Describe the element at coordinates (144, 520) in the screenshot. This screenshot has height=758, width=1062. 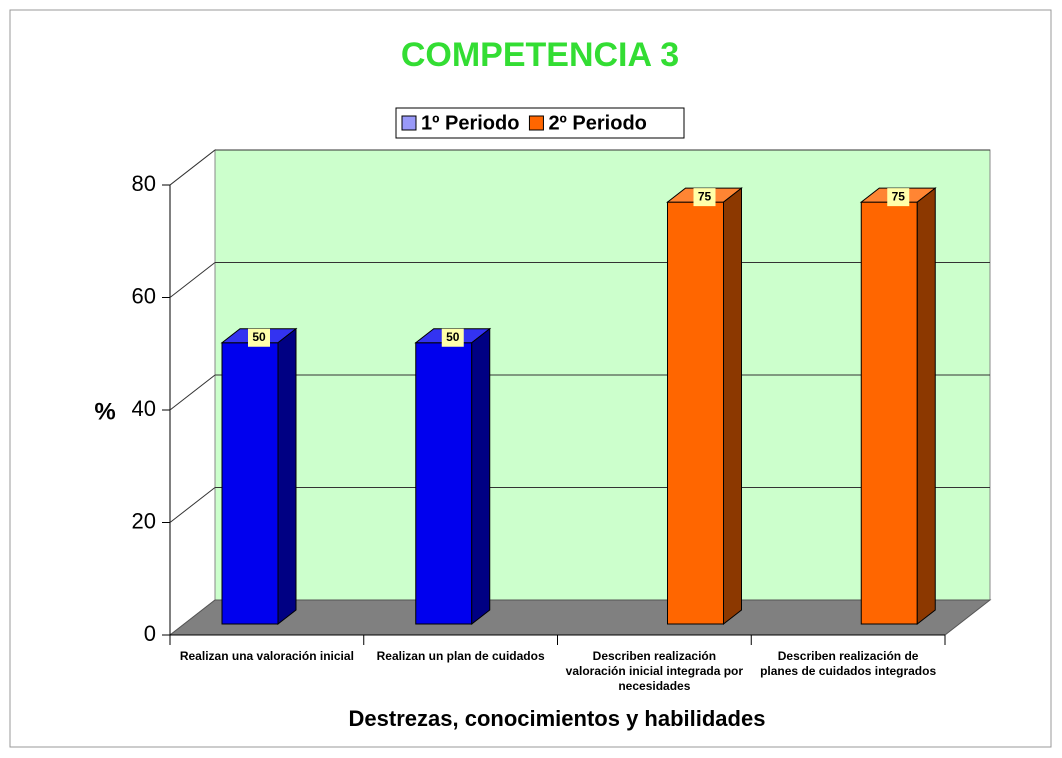
I see `y-tick-label: 20` at that location.